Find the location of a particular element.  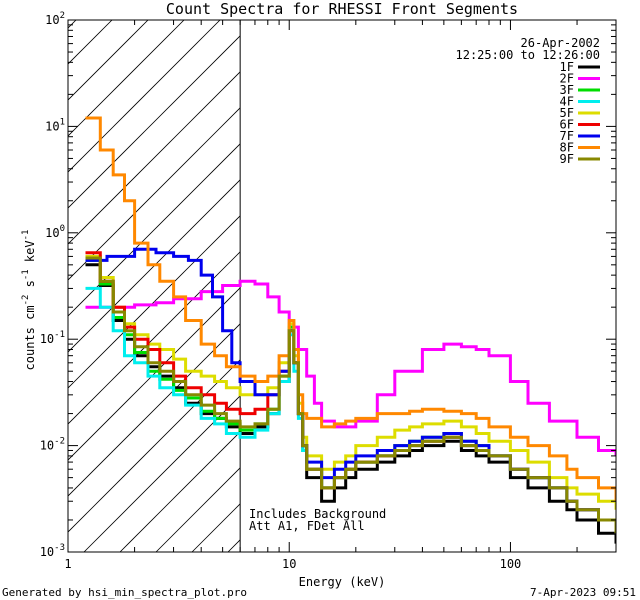

legend-label-7F: 7F is located at coordinates (567, 136).